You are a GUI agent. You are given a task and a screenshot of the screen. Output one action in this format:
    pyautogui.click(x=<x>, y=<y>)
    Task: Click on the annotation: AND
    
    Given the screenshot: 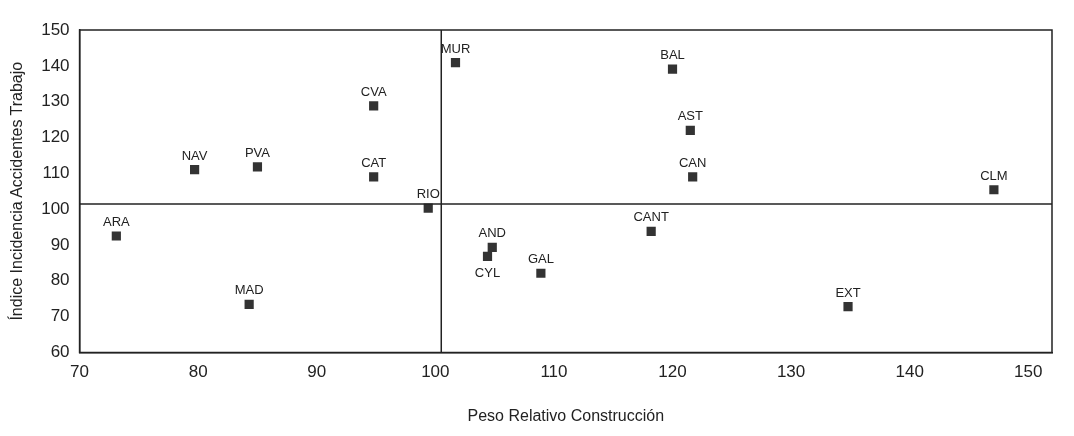 What is the action you would take?
    pyautogui.click(x=492, y=233)
    